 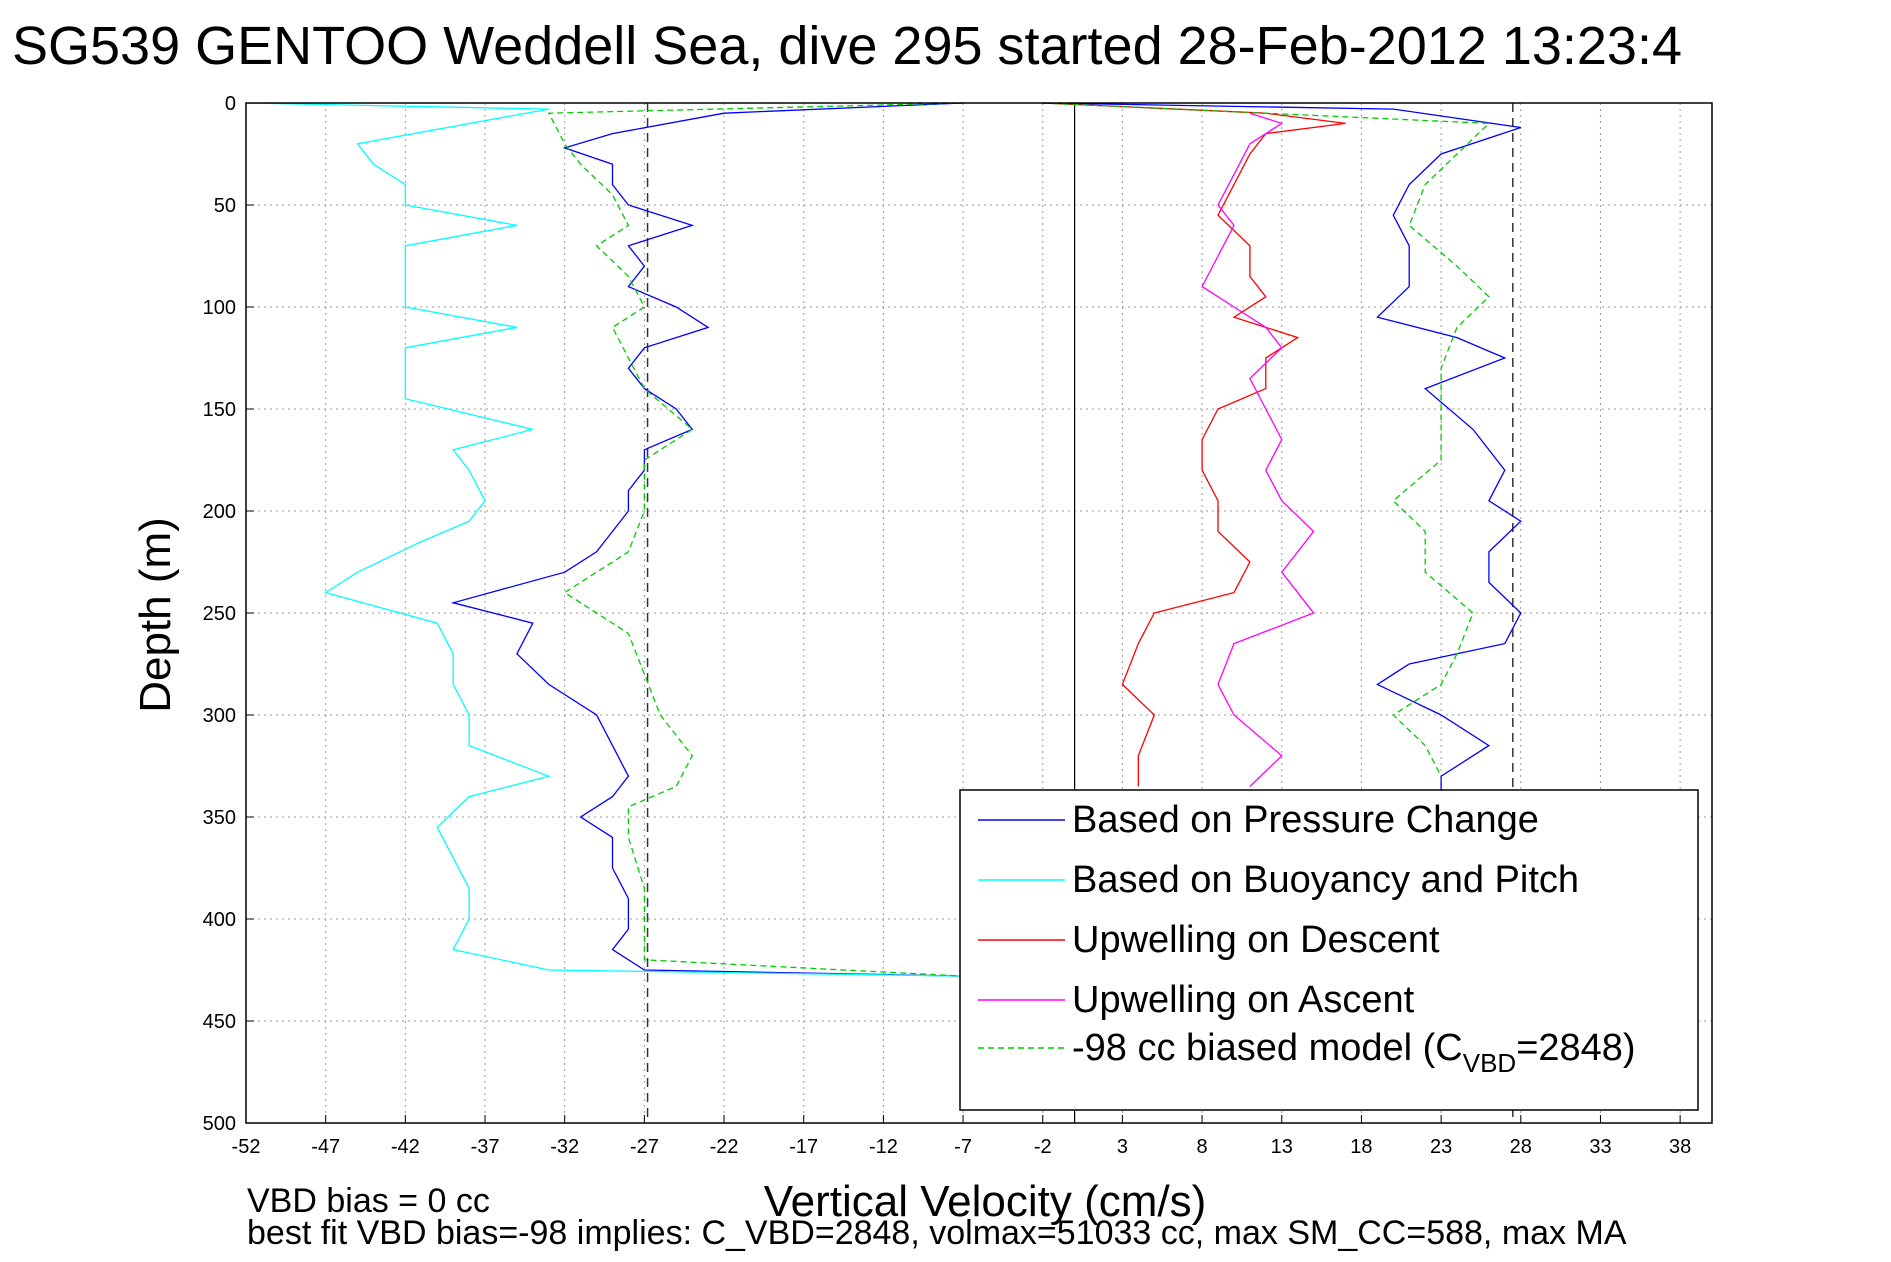 I want to click on legend-label-3: Upwelling on Ascent, so click(x=1243, y=1000).